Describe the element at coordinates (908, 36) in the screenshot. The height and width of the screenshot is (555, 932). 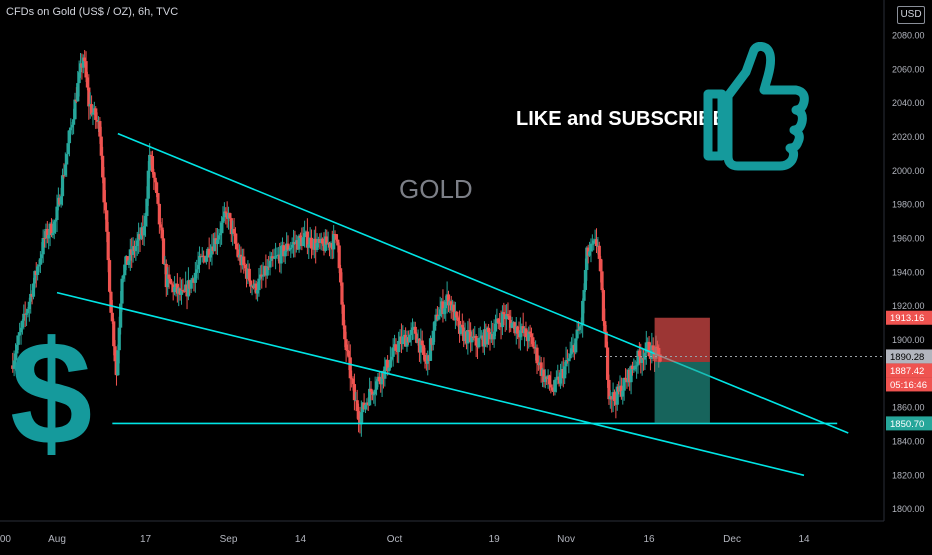
I see `y-tick-label: 2080.00` at that location.